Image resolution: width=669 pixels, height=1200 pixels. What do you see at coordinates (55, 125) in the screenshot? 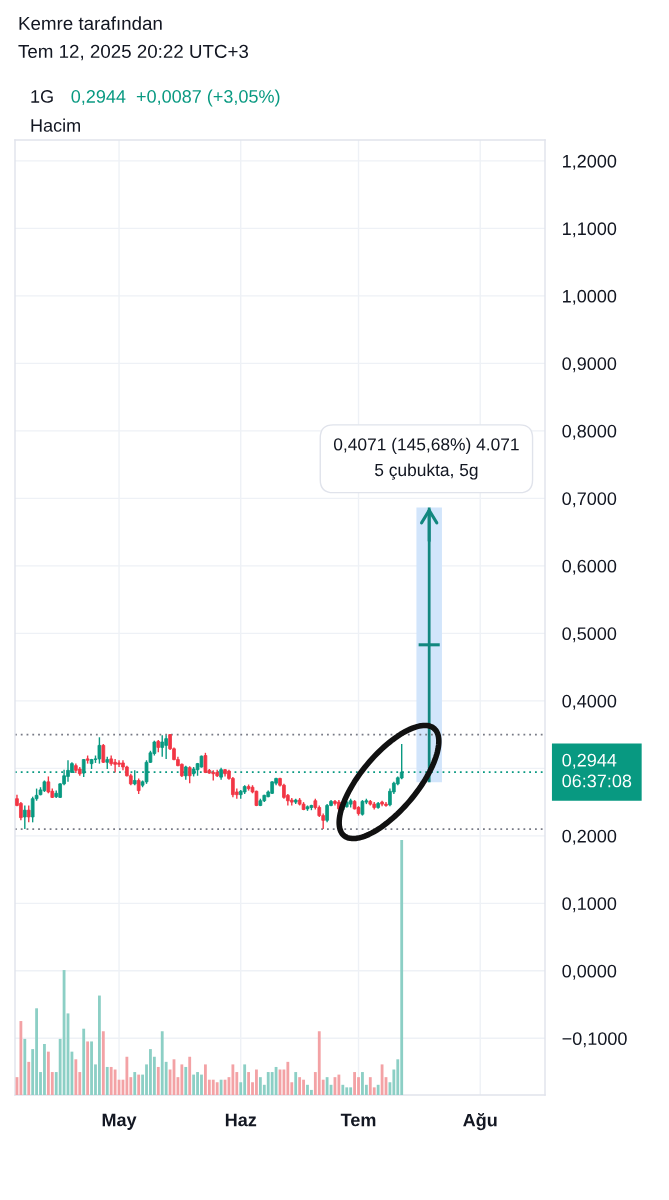
I see `chart-title: Hacim` at bounding box center [55, 125].